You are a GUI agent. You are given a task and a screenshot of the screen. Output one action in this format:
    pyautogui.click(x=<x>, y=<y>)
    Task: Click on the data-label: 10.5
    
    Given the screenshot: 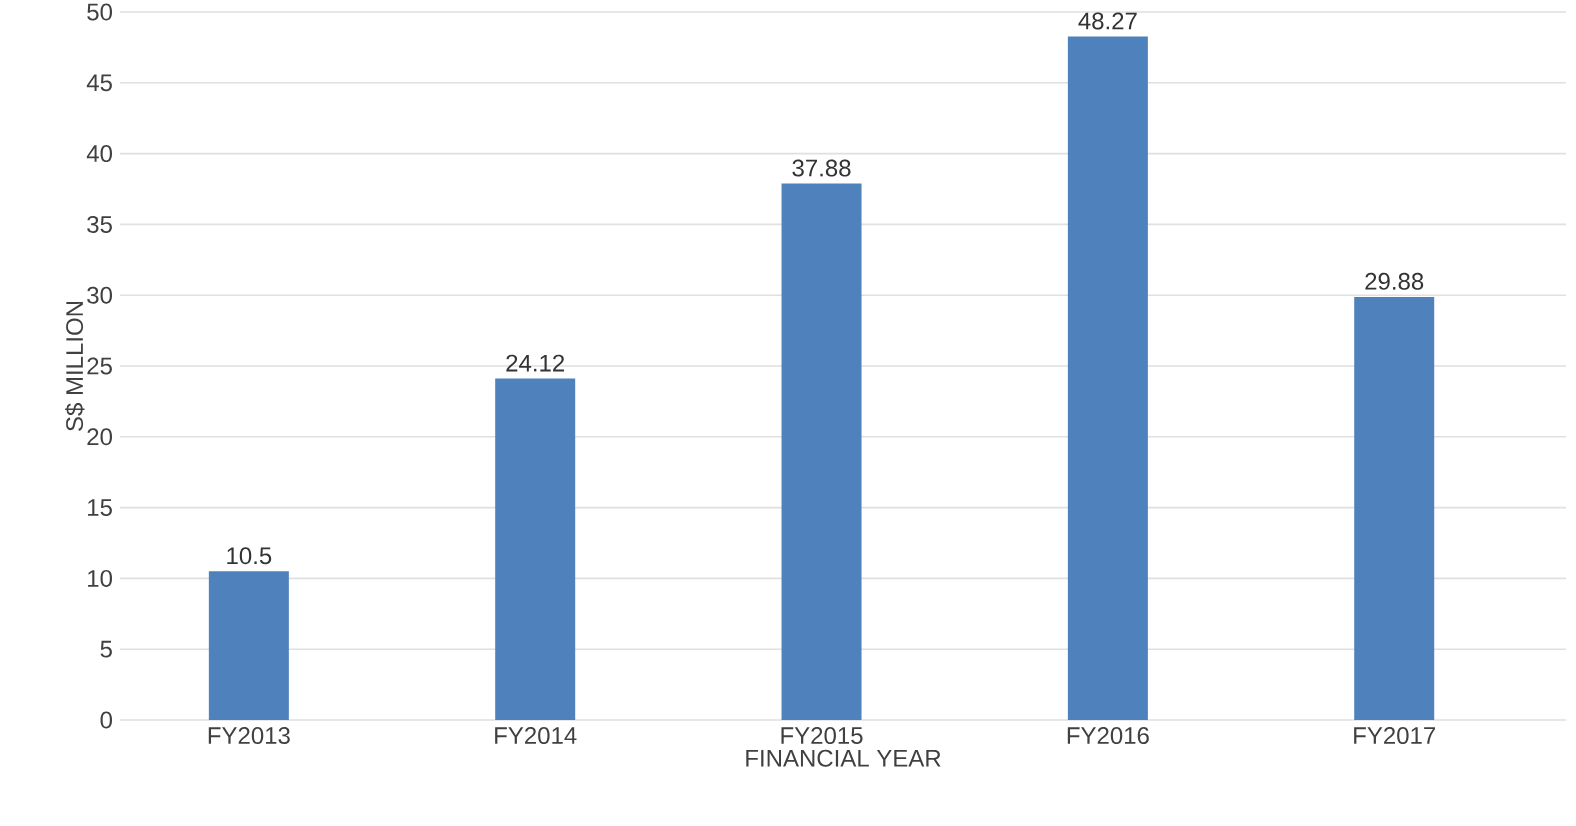 What is the action you would take?
    pyautogui.click(x=249, y=556)
    